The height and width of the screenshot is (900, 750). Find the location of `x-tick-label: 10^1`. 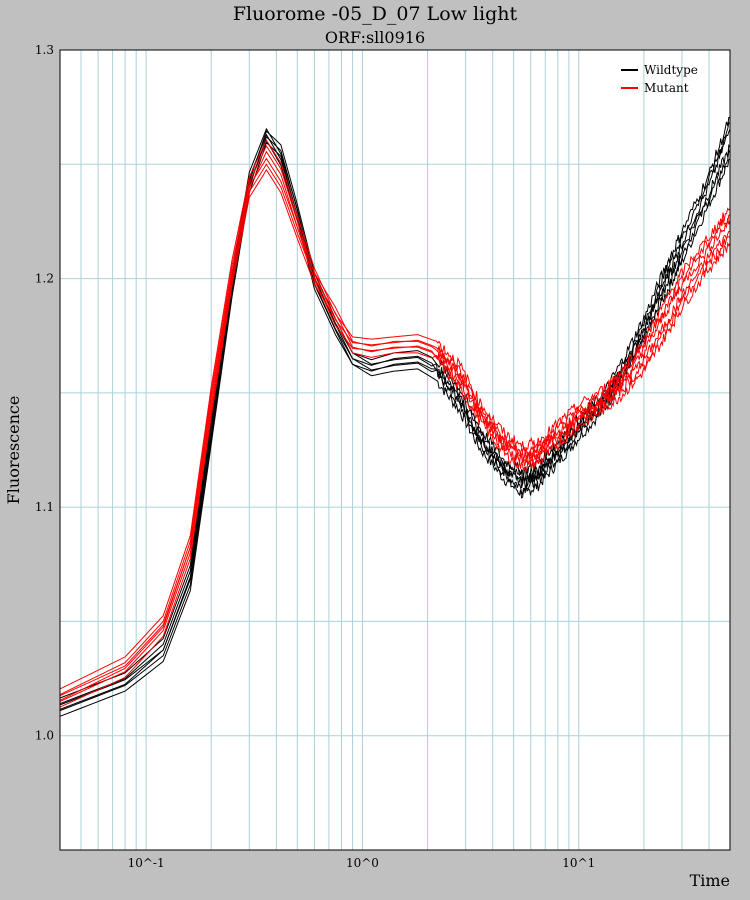

x-tick-label: 10^1 is located at coordinates (578, 863).